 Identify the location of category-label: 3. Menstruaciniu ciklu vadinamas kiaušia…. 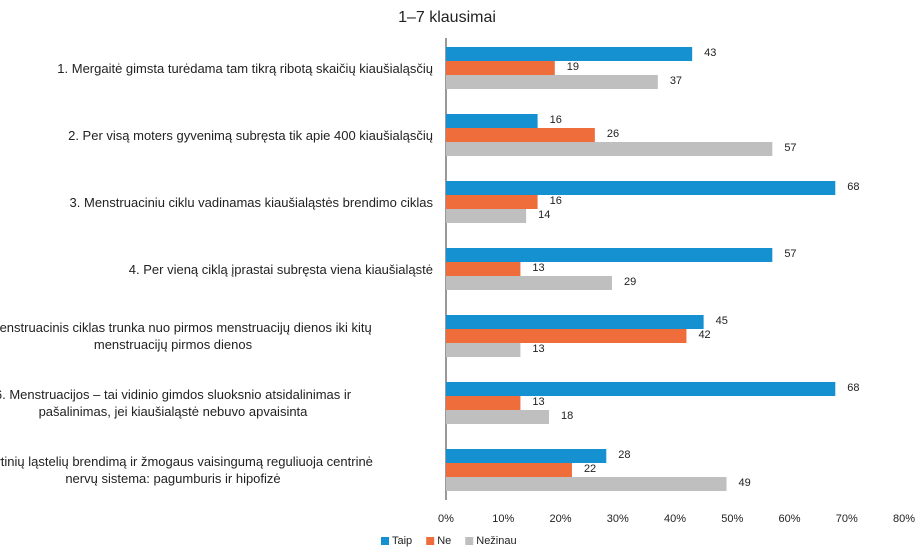
(251, 202).